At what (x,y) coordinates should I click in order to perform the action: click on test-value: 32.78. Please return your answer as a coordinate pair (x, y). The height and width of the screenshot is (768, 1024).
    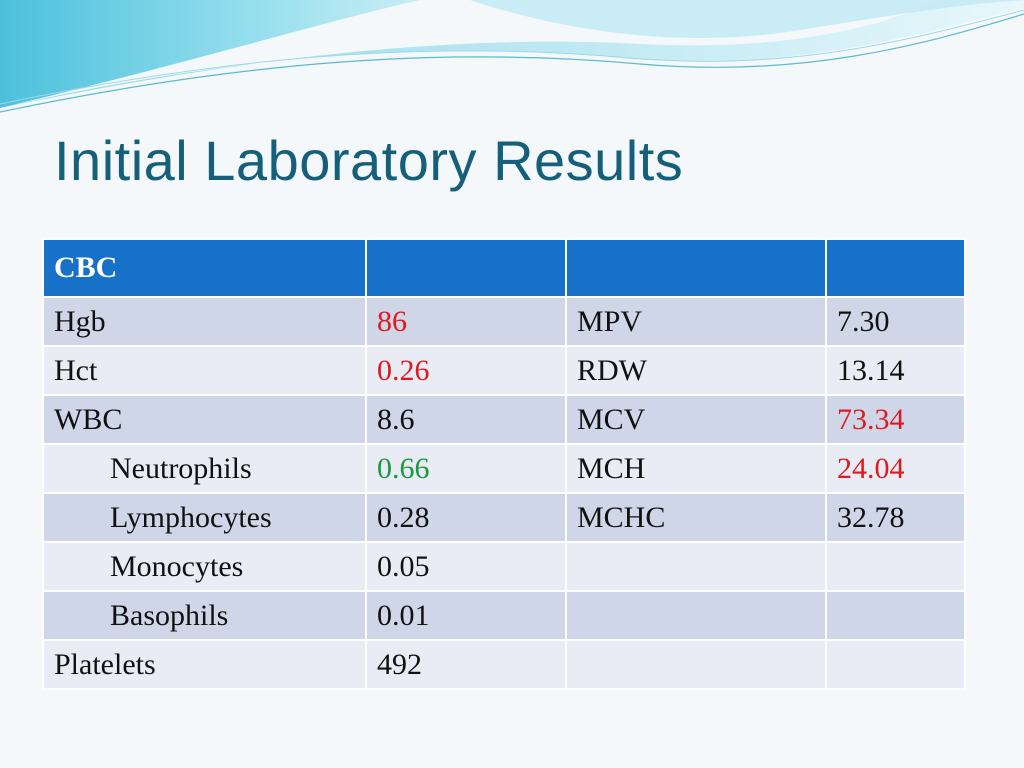
    Looking at the image, I should click on (895, 517).